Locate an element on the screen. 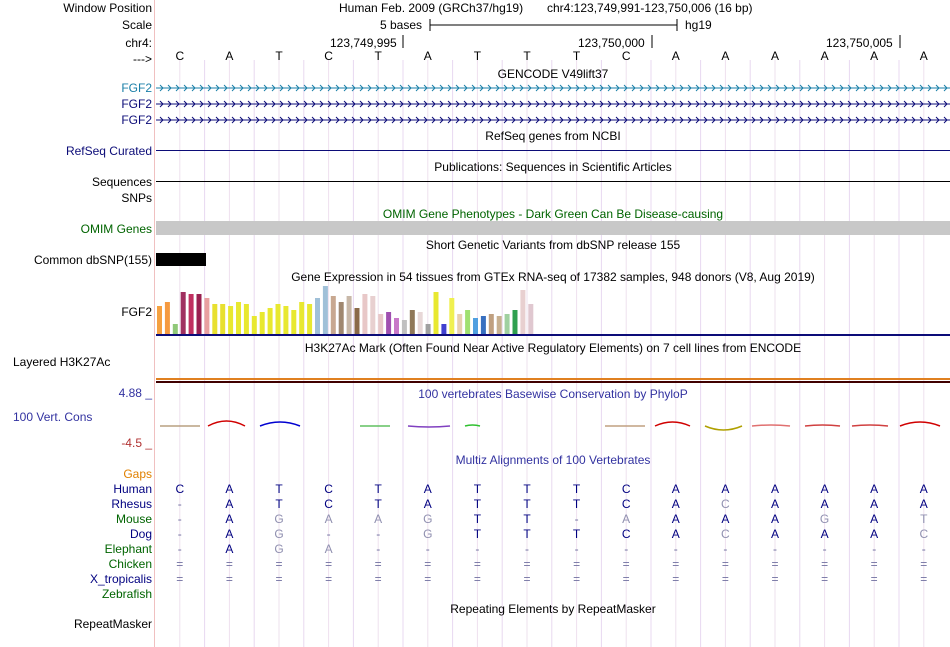 The image size is (950, 647). species-label: Chicken is located at coordinates (130, 564).